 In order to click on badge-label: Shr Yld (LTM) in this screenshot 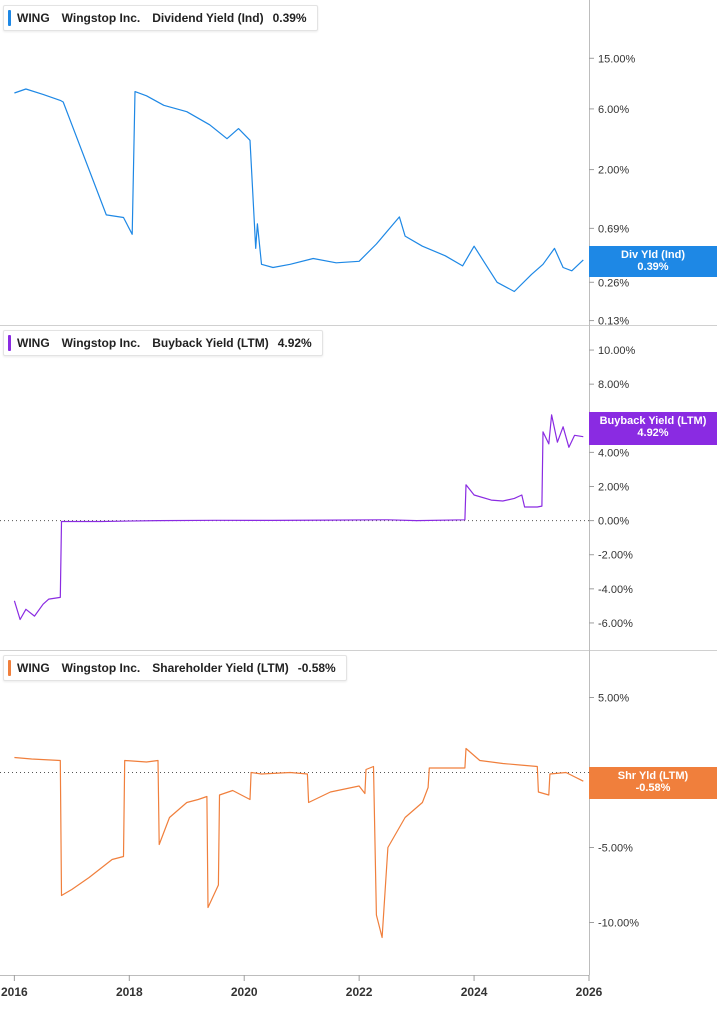, I will do `click(653, 776)`.